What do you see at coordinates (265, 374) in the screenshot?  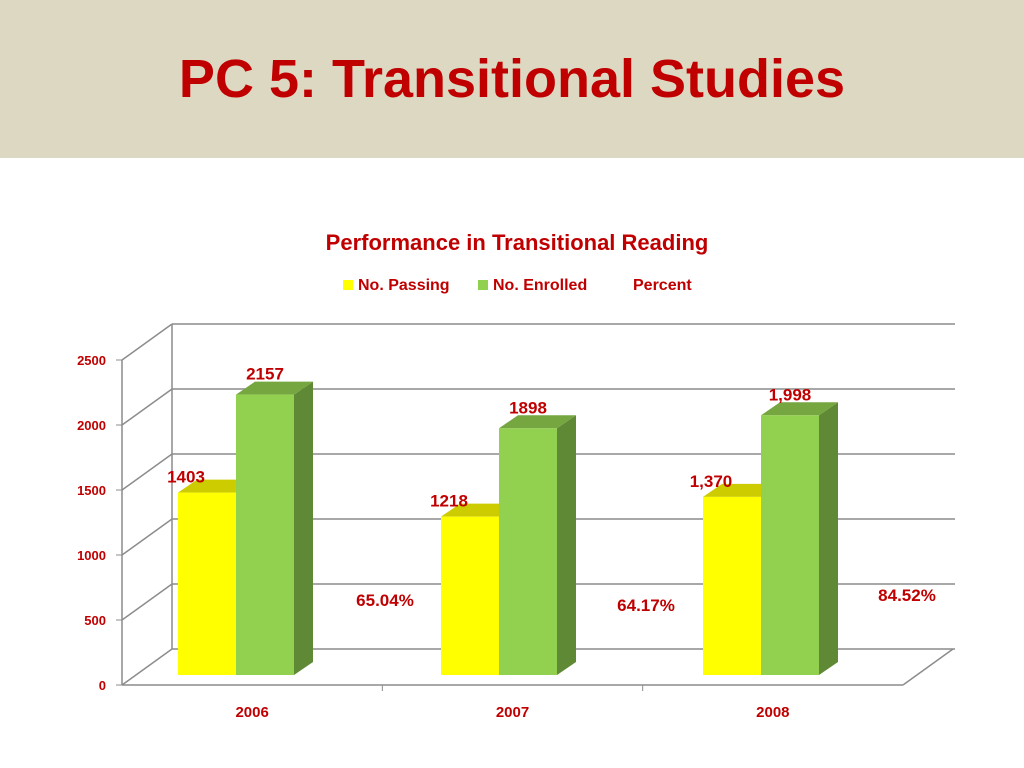 I see `data-label: 2157` at bounding box center [265, 374].